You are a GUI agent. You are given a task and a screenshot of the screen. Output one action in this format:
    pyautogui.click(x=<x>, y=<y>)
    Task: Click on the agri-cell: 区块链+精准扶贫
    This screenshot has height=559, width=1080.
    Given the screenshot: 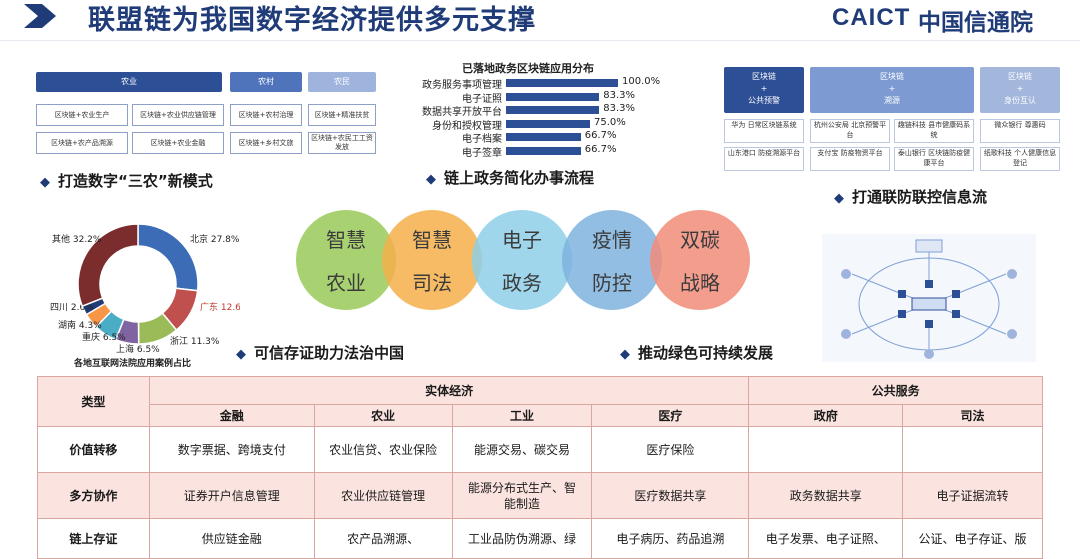 What is the action you would take?
    pyautogui.click(x=342, y=115)
    